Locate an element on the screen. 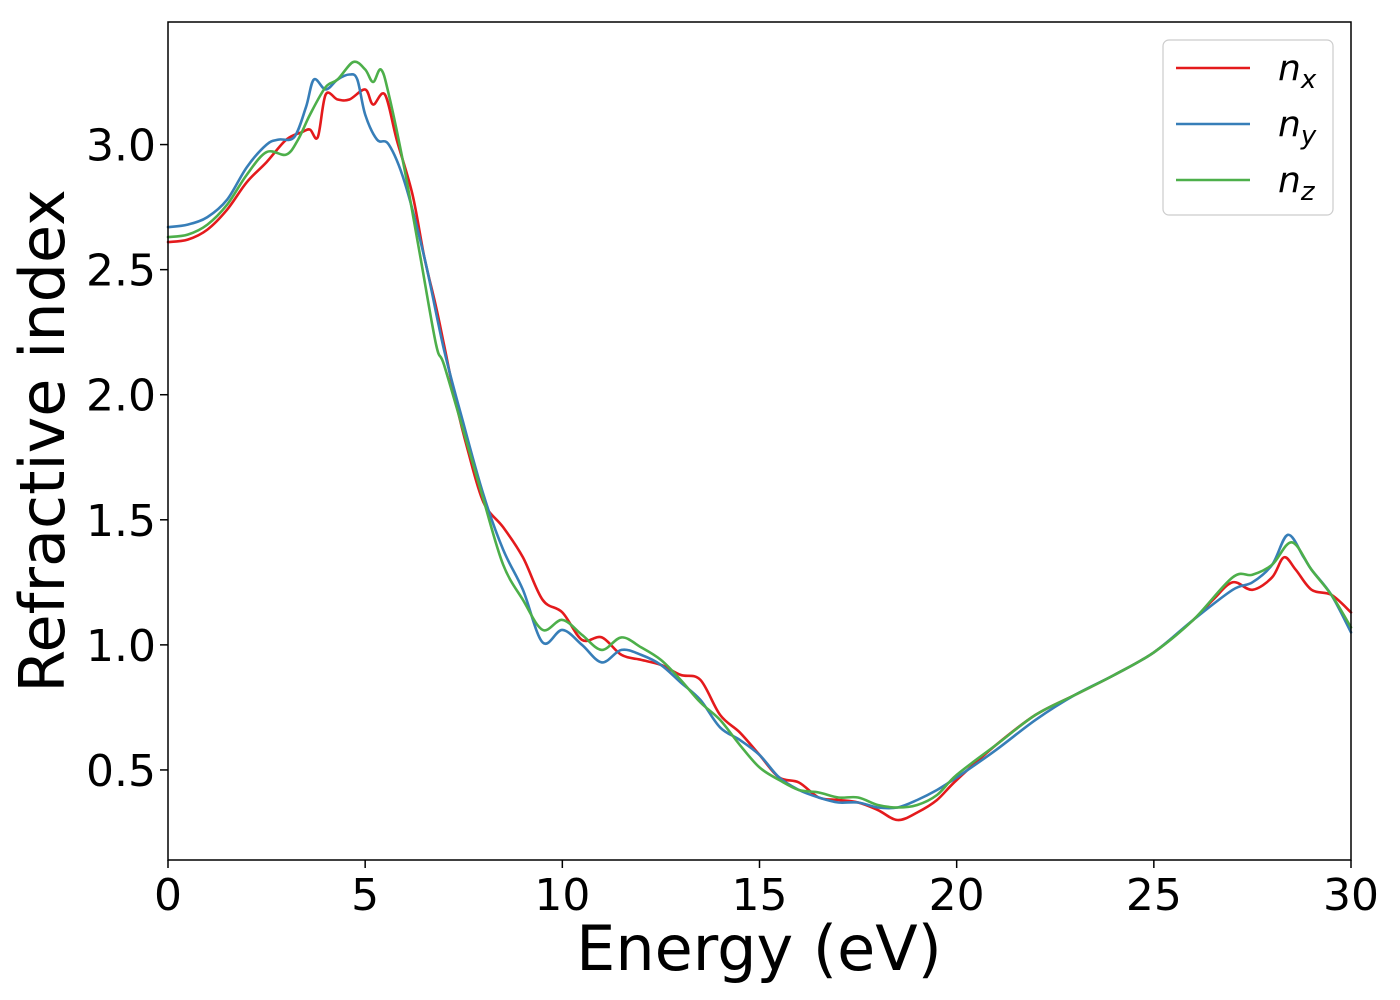 The height and width of the screenshot is (1000, 1400). x-tick-label: 5 is located at coordinates (365, 895).